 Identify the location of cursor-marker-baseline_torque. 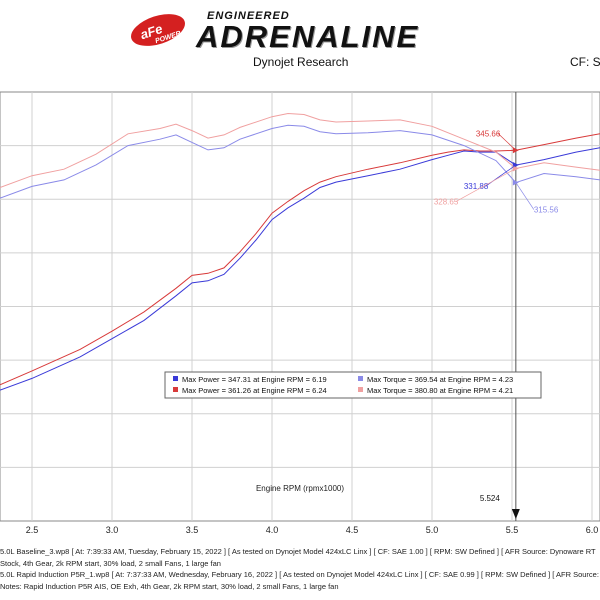
(515, 182).